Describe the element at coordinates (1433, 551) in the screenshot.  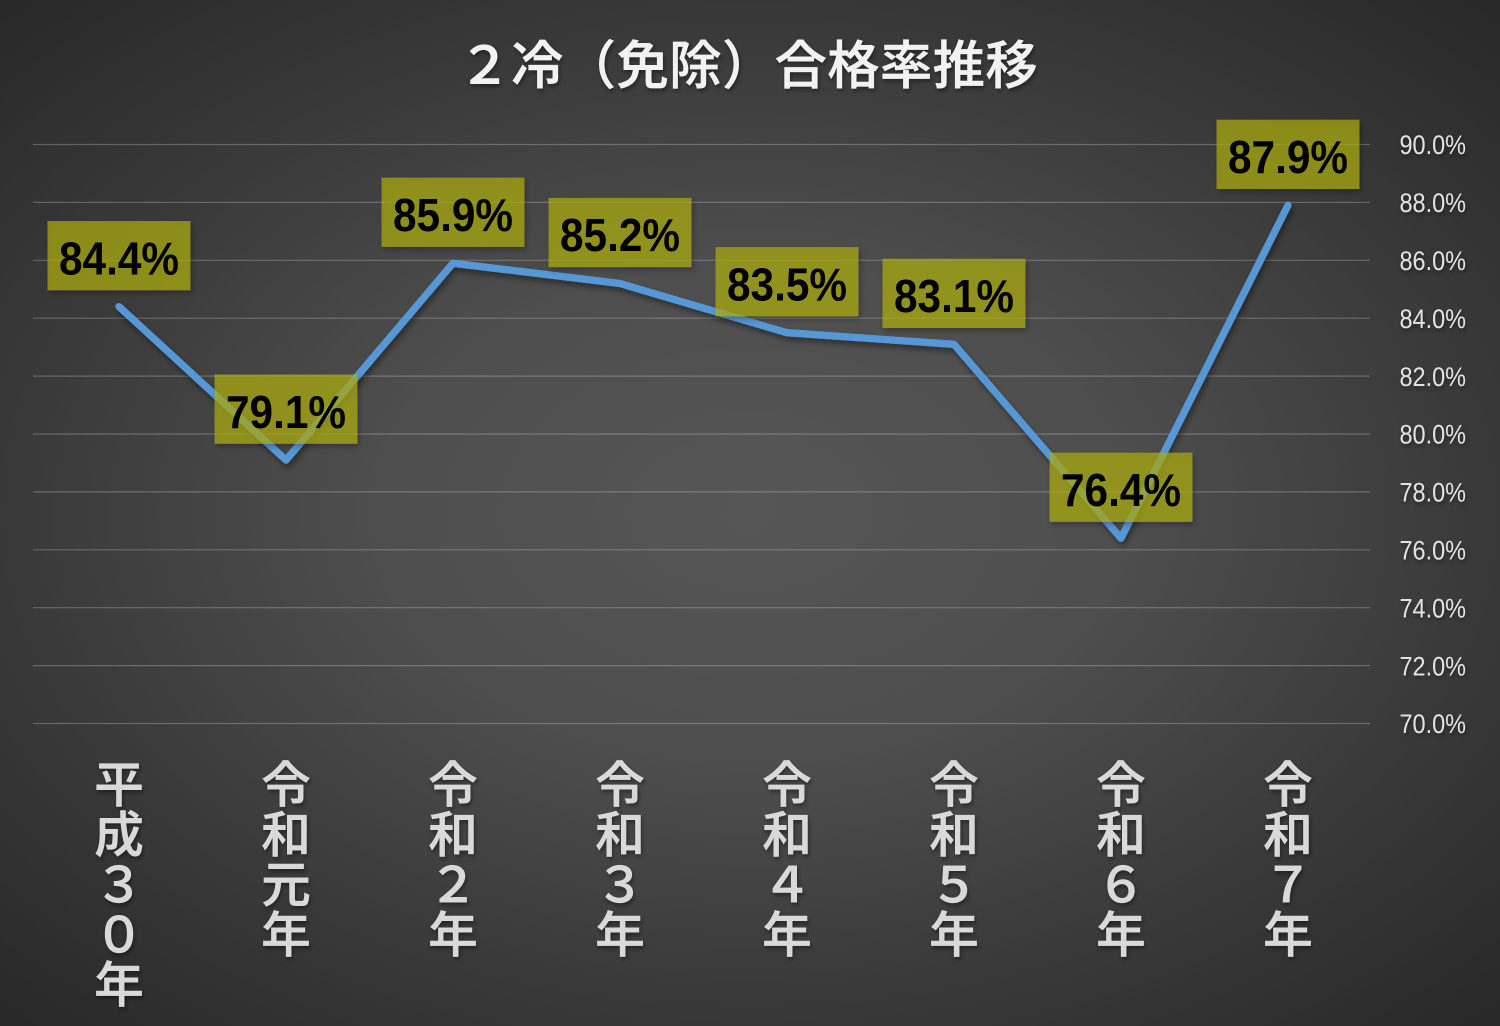
I see `svg-text: 76.0%` at that location.